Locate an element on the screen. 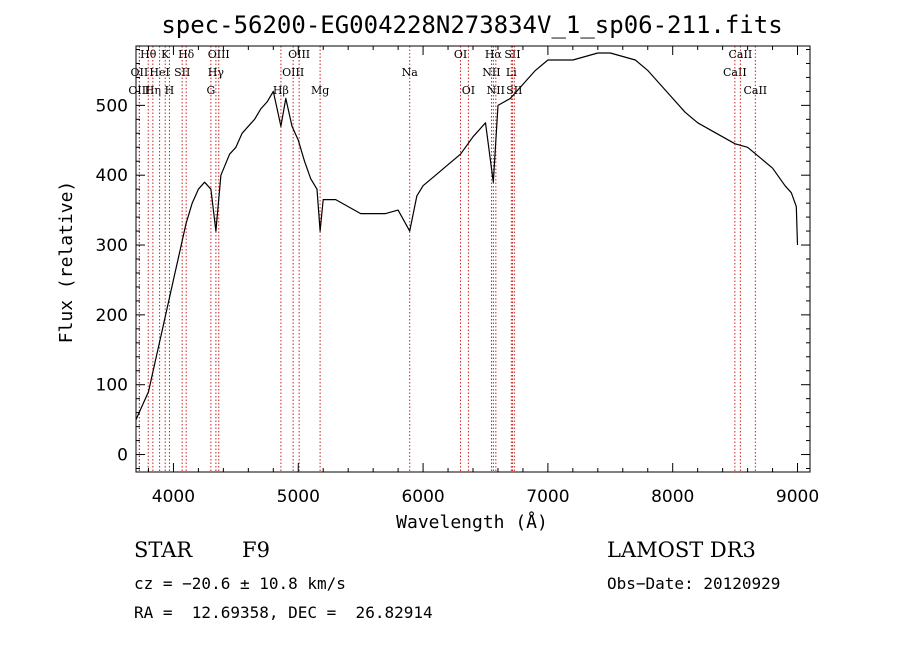  marker-label-3: Hη is located at coordinates (153, 90).